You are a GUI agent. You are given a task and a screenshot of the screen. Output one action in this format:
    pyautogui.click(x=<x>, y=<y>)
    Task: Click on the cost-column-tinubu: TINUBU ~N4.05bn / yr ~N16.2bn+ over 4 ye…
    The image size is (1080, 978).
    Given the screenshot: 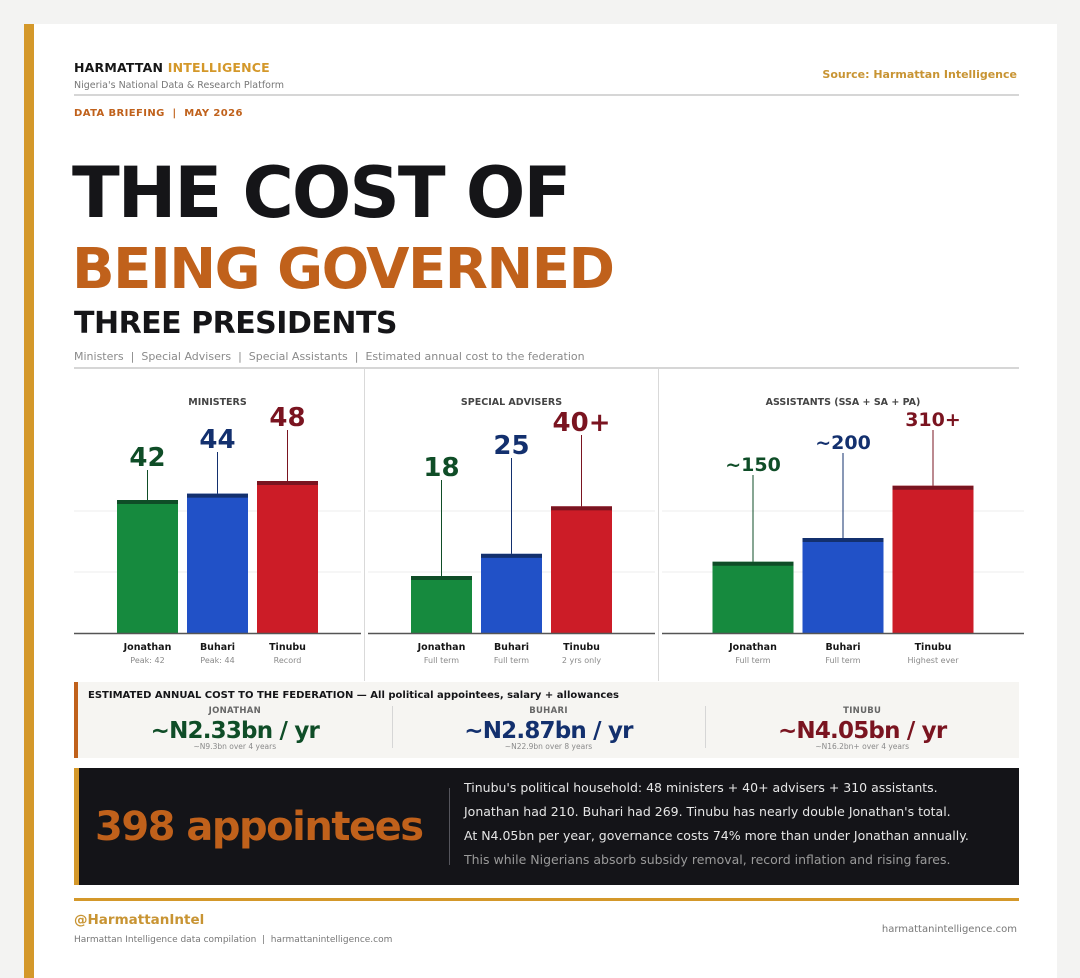 What is the action you would take?
    pyautogui.click(x=862, y=730)
    